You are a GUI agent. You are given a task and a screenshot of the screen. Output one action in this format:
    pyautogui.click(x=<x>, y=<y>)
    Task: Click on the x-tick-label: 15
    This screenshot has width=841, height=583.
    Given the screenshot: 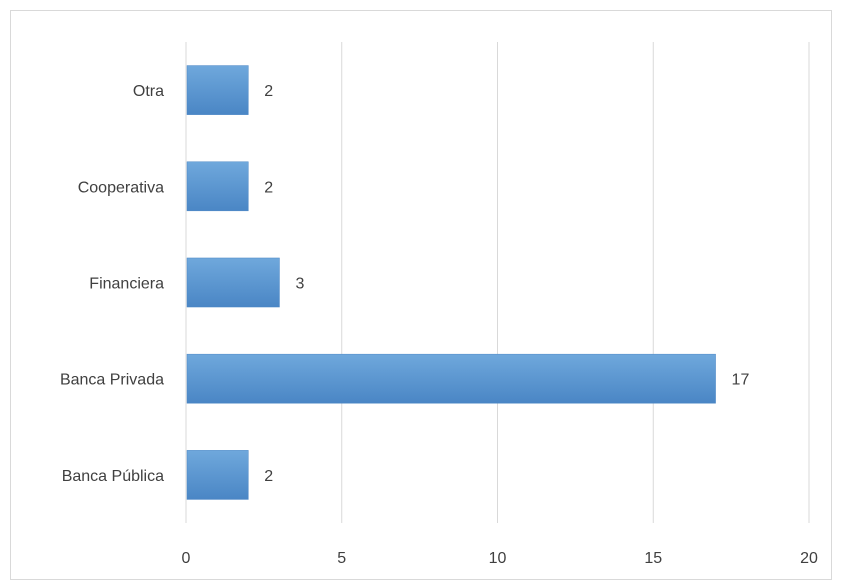 What is the action you would take?
    pyautogui.click(x=653, y=558)
    